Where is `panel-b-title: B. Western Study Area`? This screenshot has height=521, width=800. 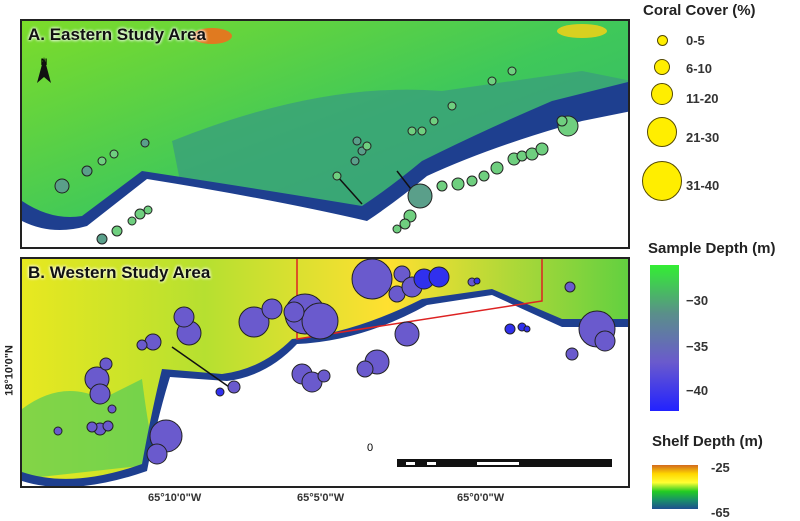
panel-b-title: B. Western Study Area is located at coordinates (119, 272).